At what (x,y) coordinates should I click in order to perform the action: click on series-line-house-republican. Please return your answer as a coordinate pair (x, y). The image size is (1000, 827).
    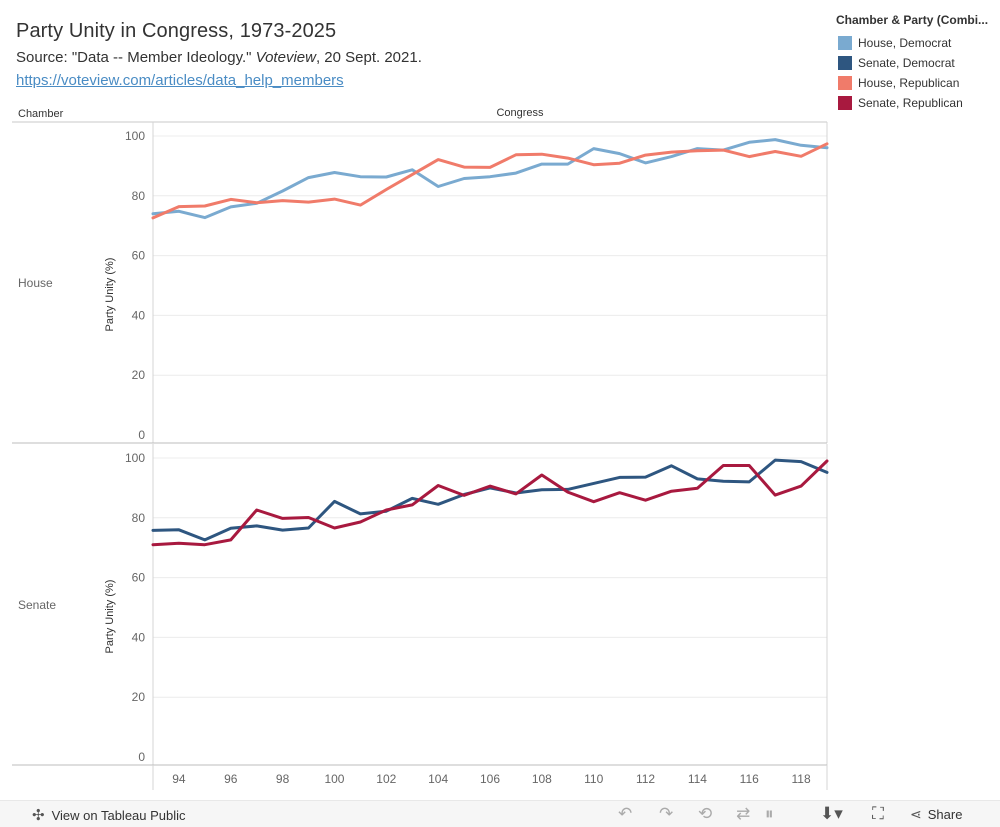
    Looking at the image, I should click on (490, 181).